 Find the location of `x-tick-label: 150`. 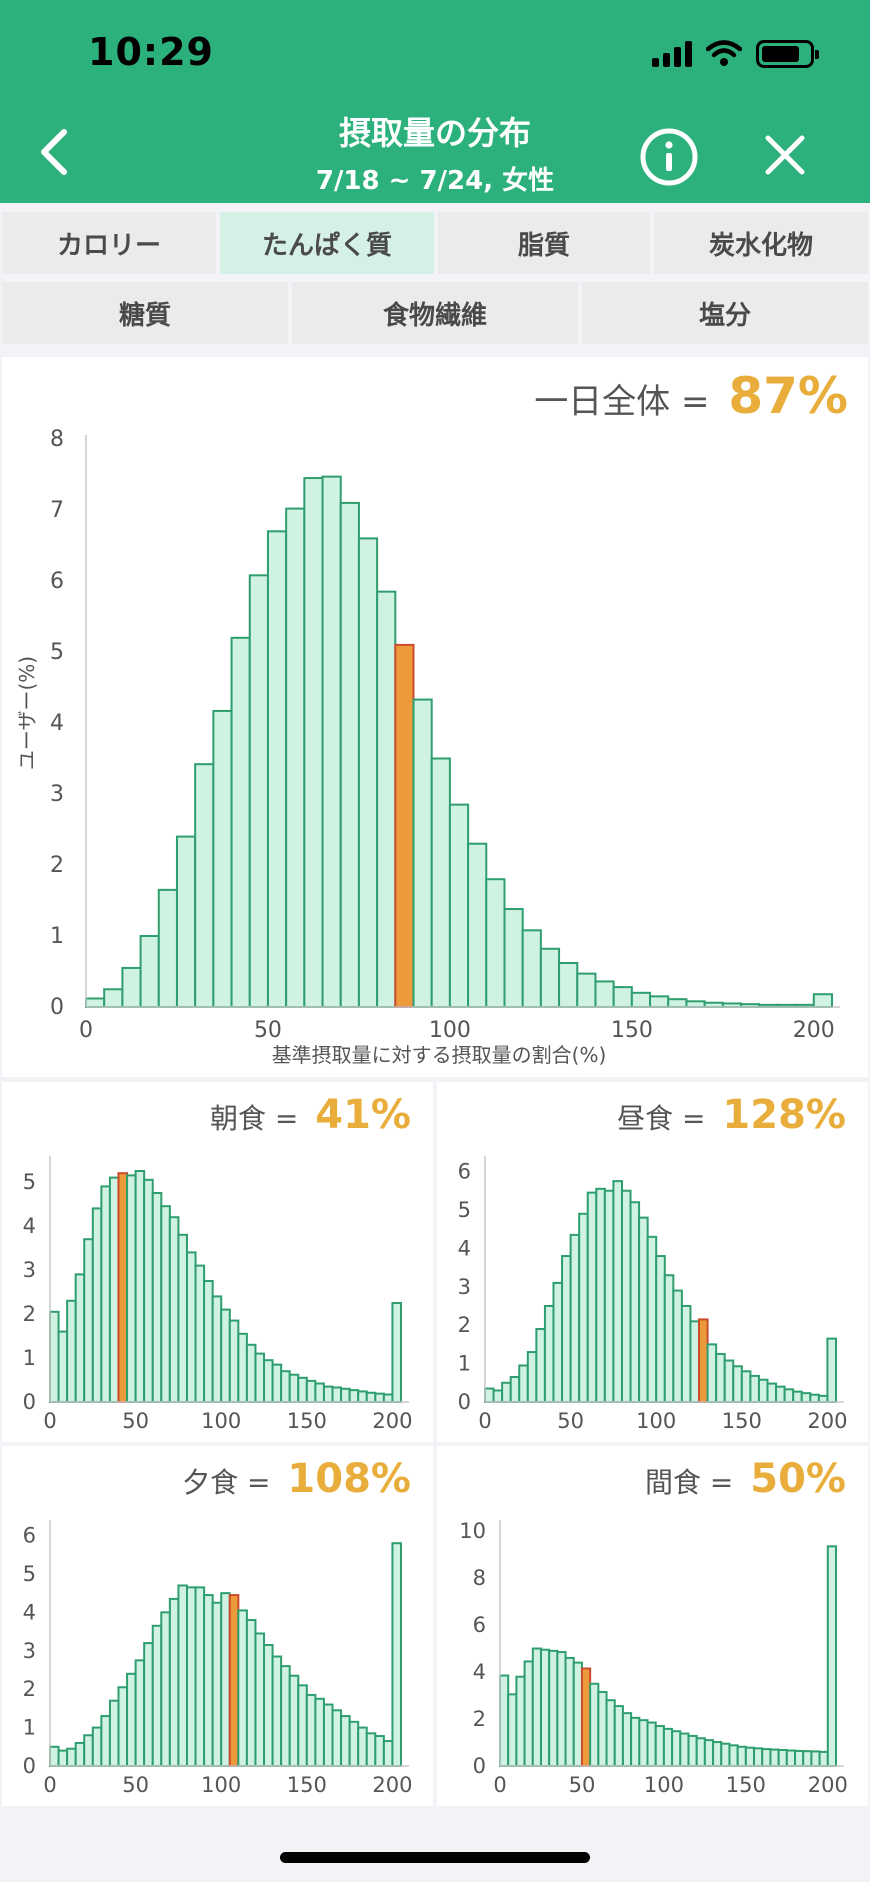

x-tick-label: 150 is located at coordinates (632, 1030).